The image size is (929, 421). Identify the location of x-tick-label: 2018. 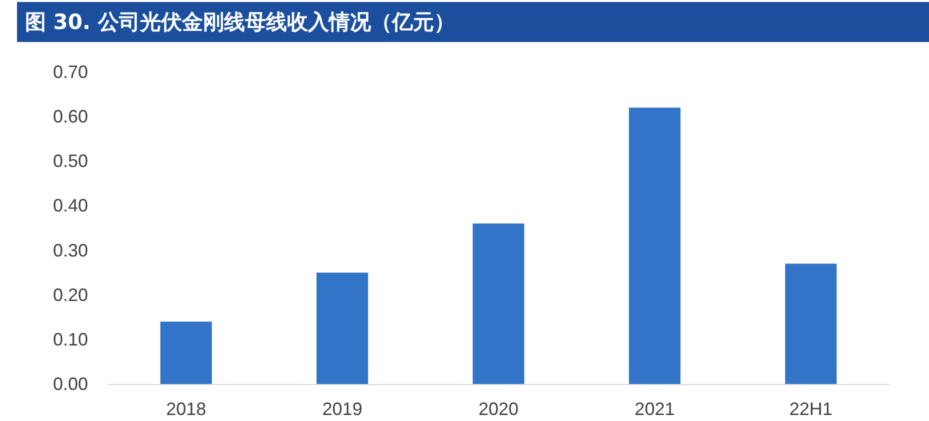
(186, 409).